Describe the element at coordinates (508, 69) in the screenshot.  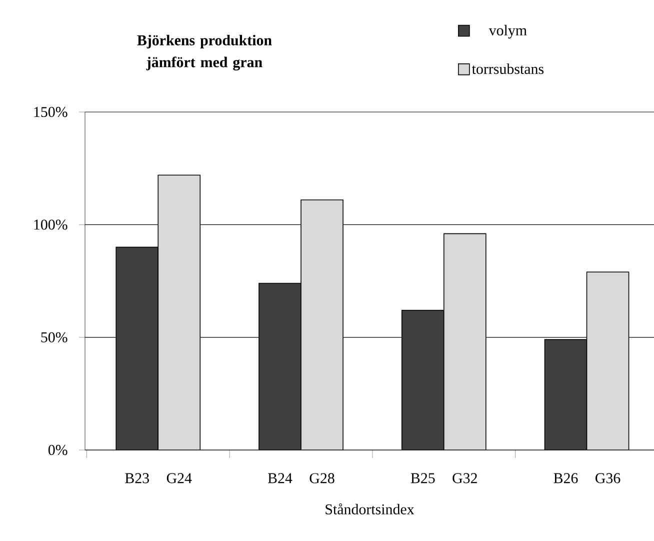
I see `legend-label: torrsubstans` at that location.